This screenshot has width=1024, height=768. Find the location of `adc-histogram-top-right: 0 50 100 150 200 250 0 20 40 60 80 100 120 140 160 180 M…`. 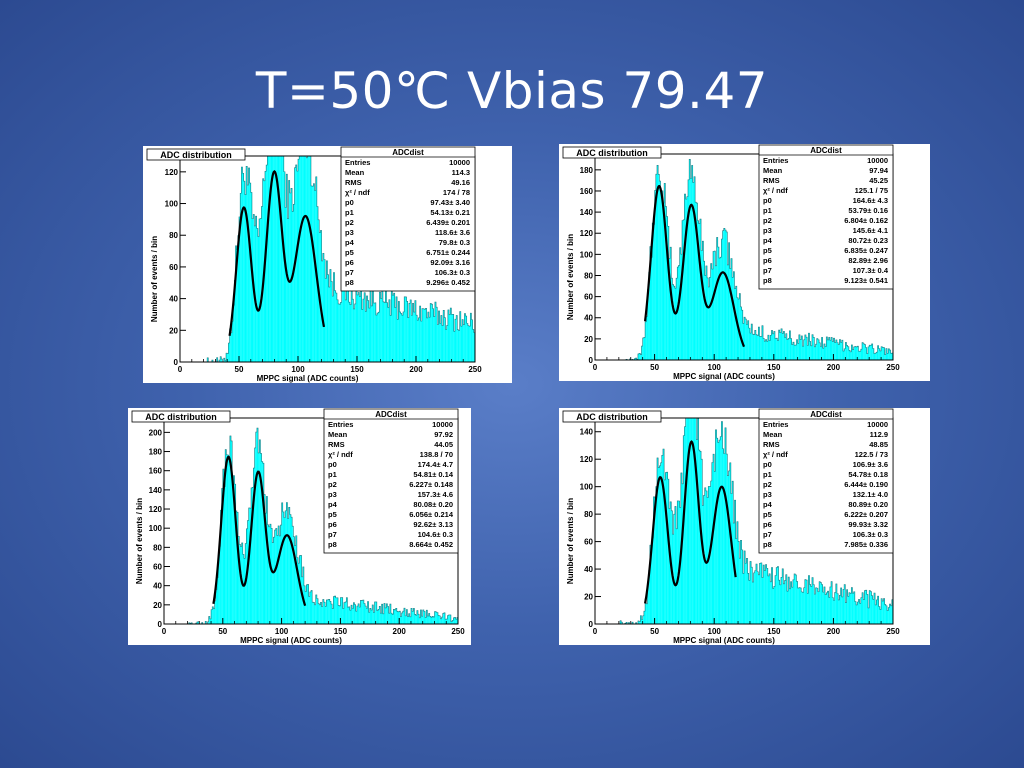

adc-histogram-top-right: 0 50 100 150 200 250 0 20 40 60 80 100 120 140 160 180 M… is located at coordinates (731, 262).